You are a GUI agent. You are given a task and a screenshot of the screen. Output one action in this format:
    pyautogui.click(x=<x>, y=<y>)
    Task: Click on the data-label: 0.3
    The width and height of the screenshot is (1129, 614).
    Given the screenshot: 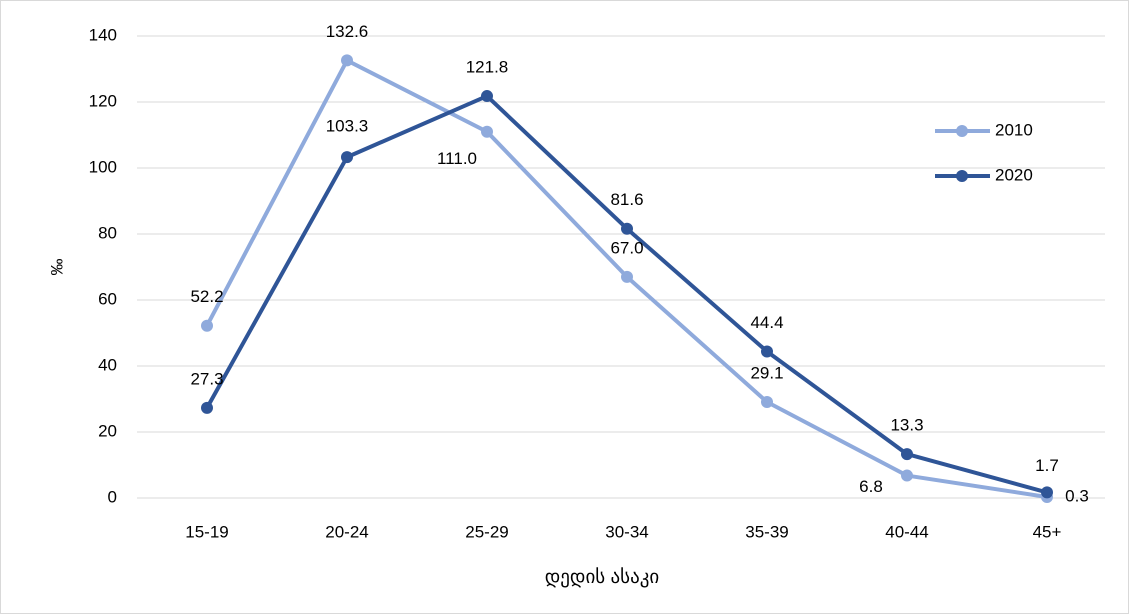 What is the action you would take?
    pyautogui.click(x=1077, y=495)
    